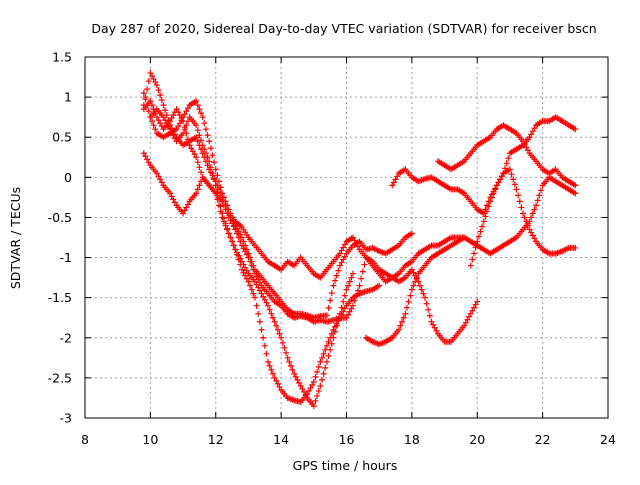  Describe the element at coordinates (60, 217) in the screenshot. I see `y-tick-label: -0.5` at that location.